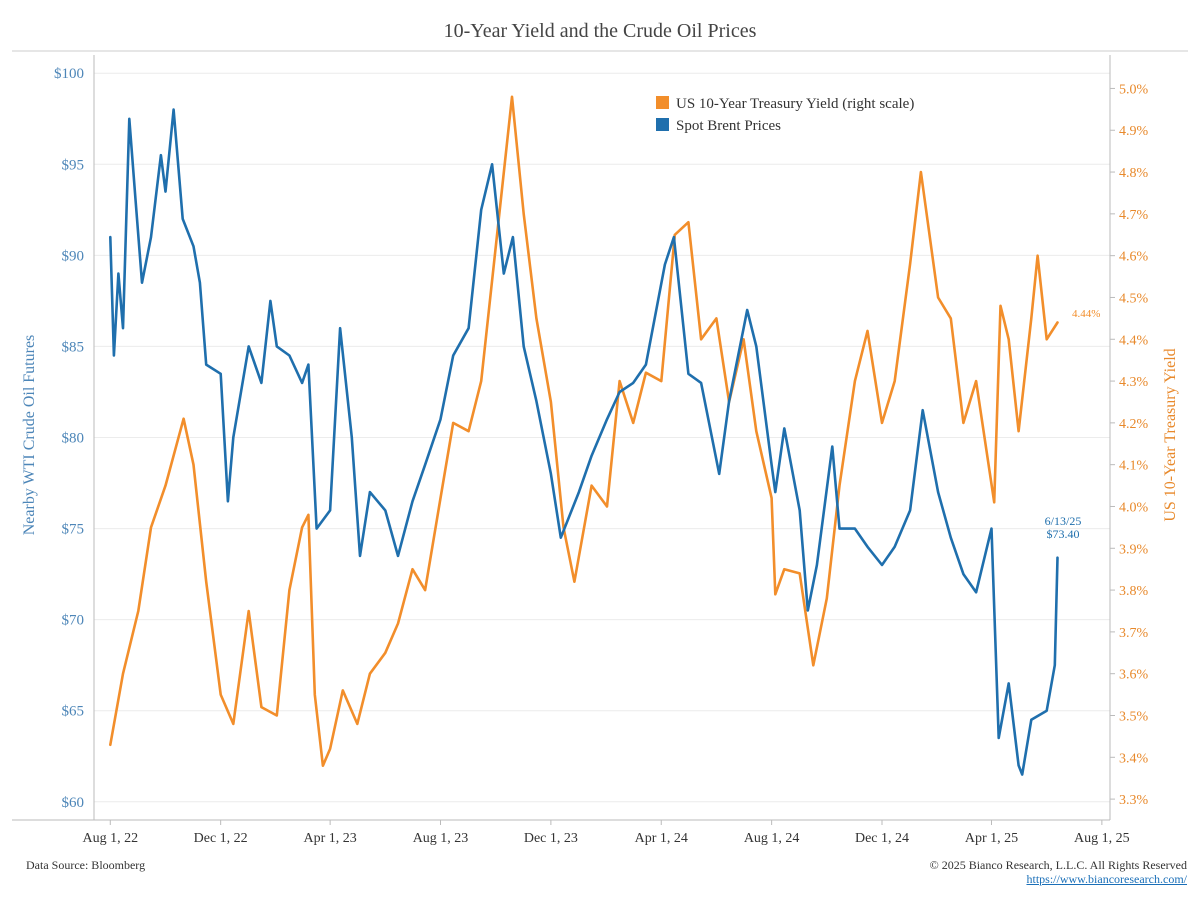 This screenshot has width=1200, height=900. Describe the element at coordinates (662, 102) in the screenshot. I see `legend-swatch-yield` at that location.